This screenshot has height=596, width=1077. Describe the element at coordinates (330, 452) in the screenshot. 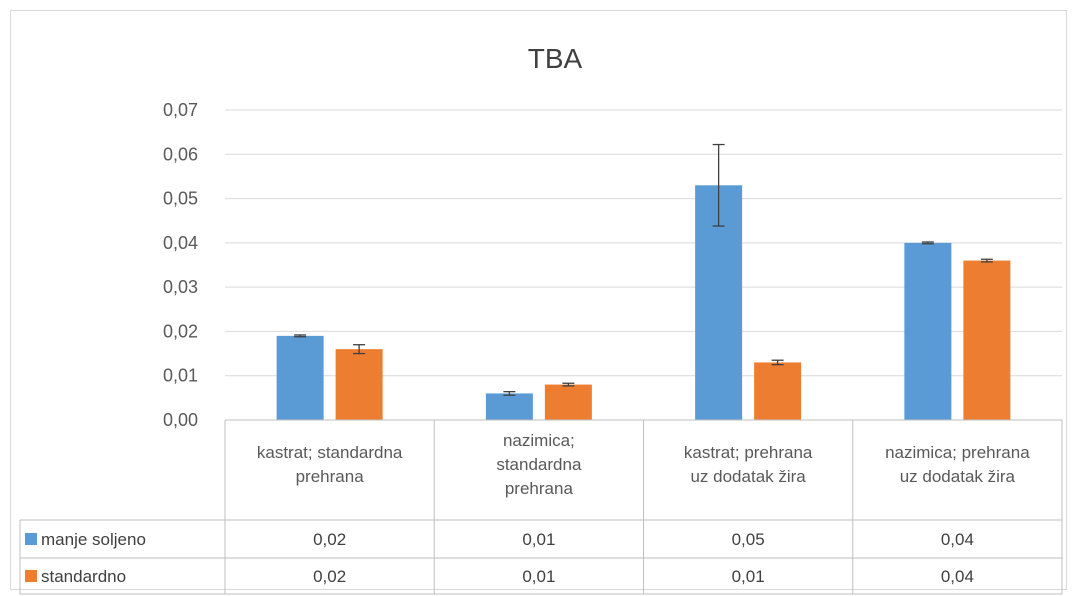

I see `category-label: kastrat; standardna` at that location.